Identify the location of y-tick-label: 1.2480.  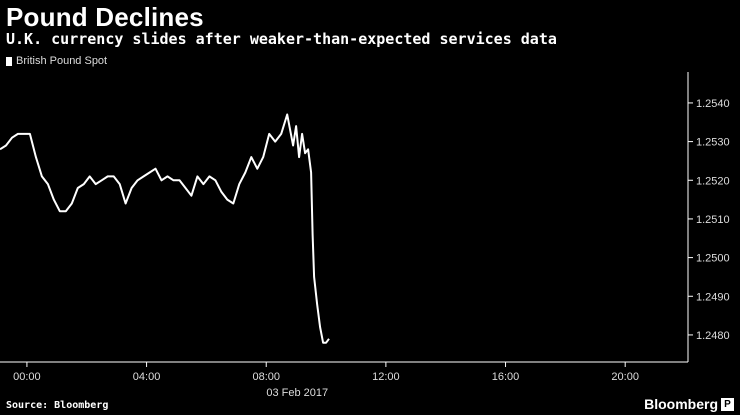
(713, 336).